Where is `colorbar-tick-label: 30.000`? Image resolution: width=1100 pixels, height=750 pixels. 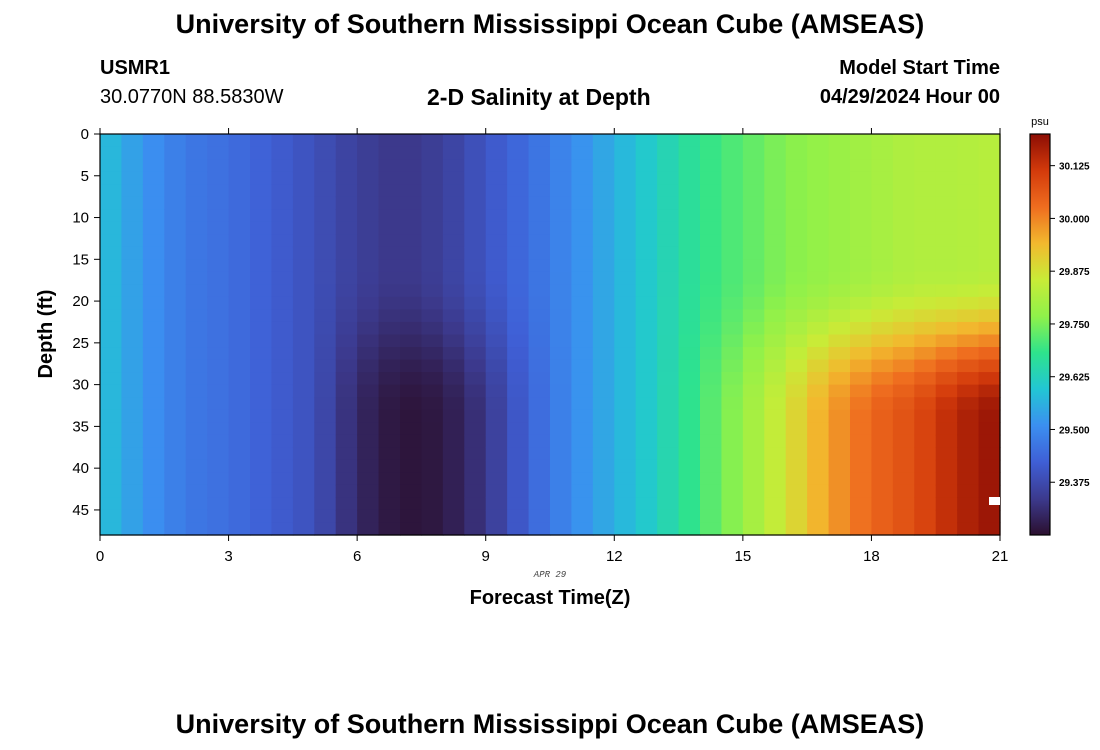 colorbar-tick-label: 30.000 is located at coordinates (1074, 219).